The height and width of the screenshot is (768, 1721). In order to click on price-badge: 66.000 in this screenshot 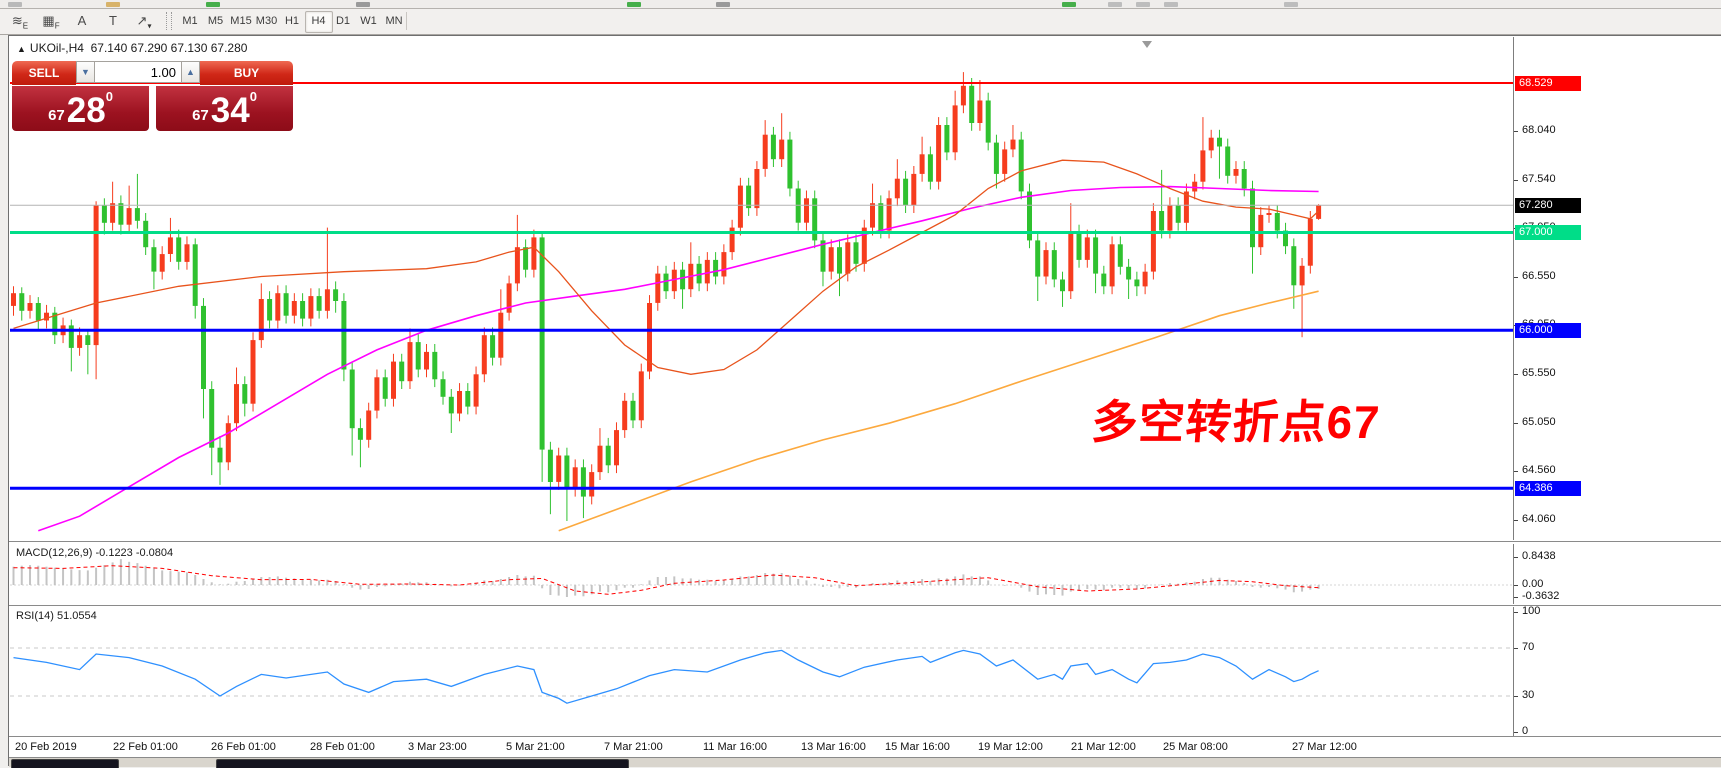, I will do `click(1548, 330)`.